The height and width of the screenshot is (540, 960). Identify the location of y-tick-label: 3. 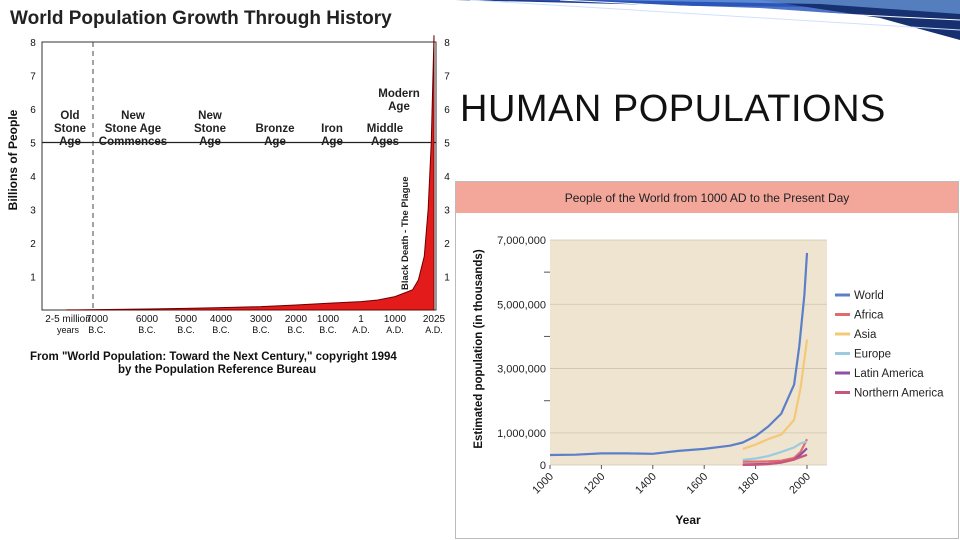
(33, 211).